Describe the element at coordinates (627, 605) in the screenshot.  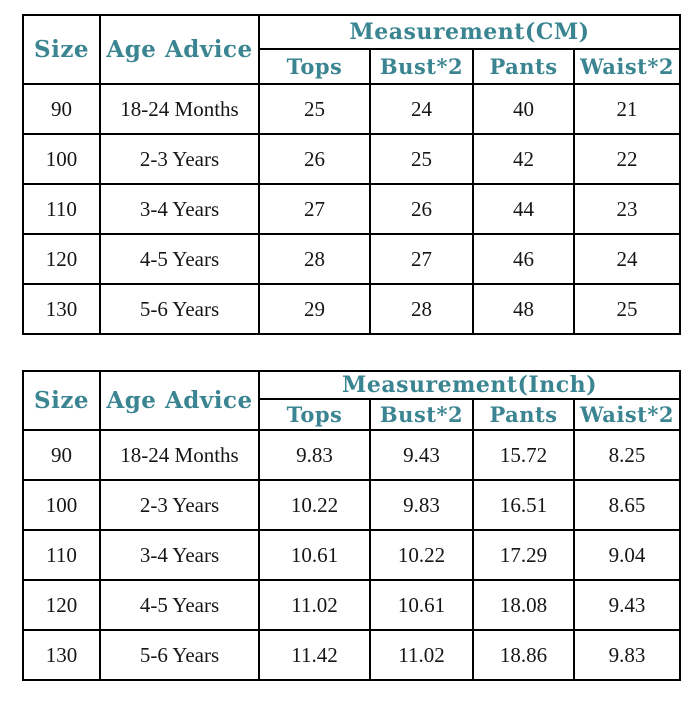
I see `waist-cell: 9.43` at that location.